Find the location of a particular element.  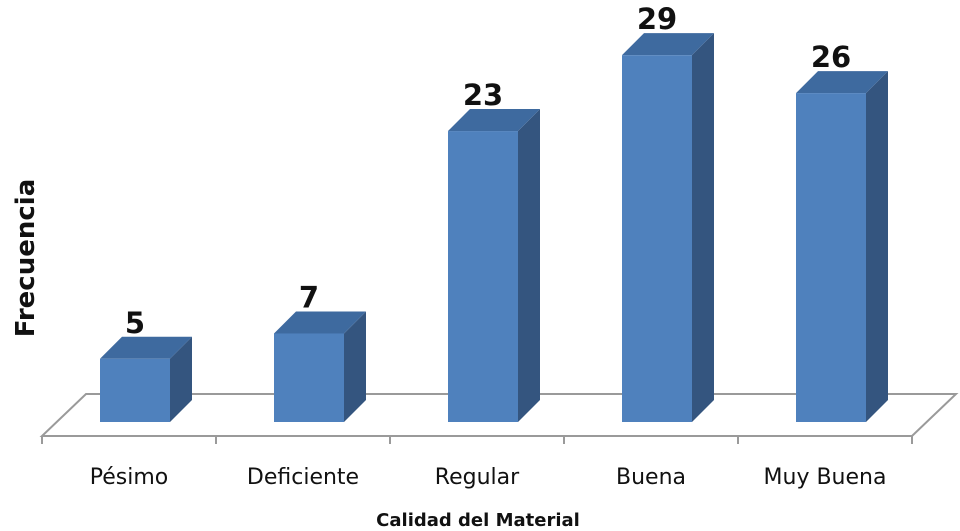

bar-psimo is located at coordinates (146, 379).